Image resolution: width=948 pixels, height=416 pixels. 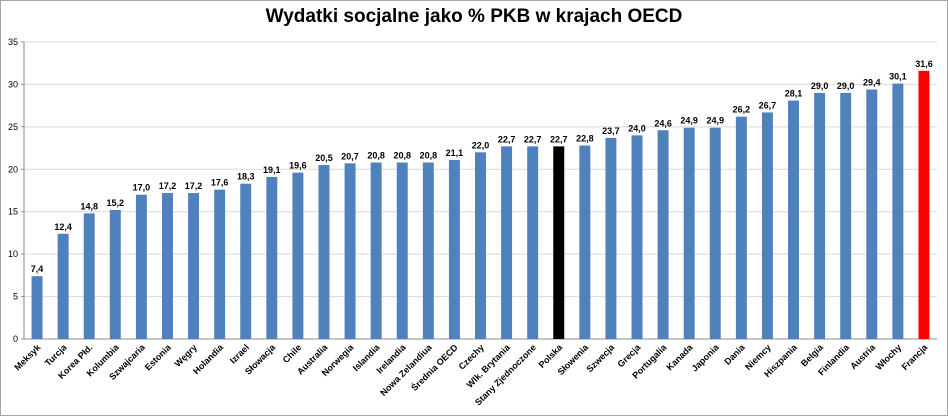 What do you see at coordinates (13, 190) in the screenshot?
I see `y-tick-labels: 0 5 10 15 20 25 30 35` at bounding box center [13, 190].